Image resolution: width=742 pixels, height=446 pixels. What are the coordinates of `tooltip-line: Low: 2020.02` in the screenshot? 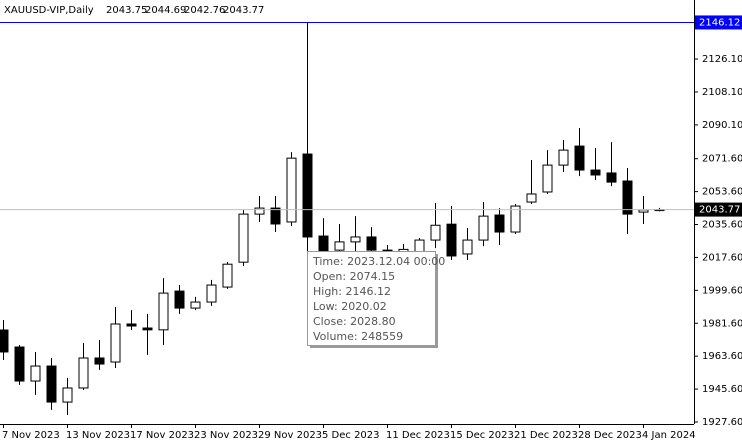 It's located at (350, 306).